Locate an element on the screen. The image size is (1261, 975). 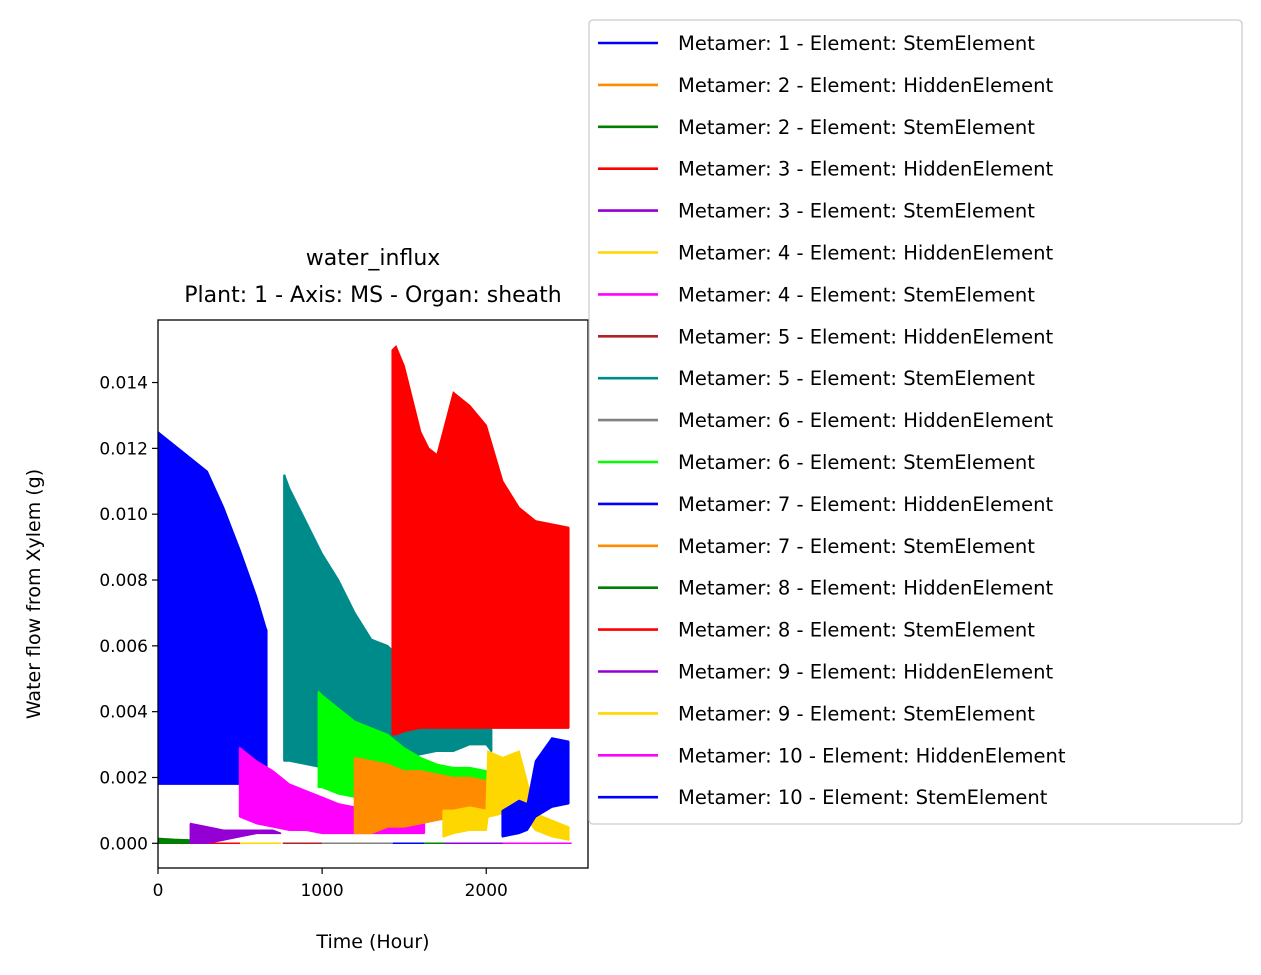
legend-item: Metamer: 8 - Element: StemElement is located at coordinates (816, 630).